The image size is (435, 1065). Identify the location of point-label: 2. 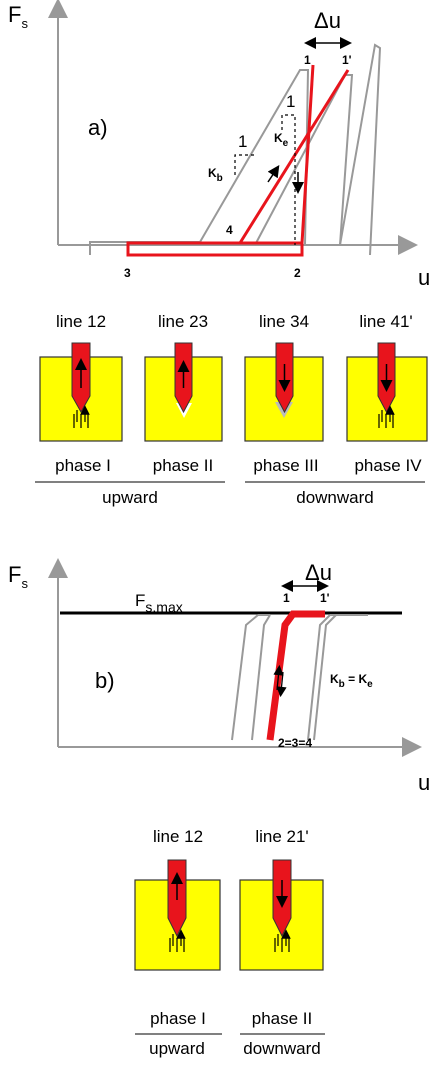
(297, 273).